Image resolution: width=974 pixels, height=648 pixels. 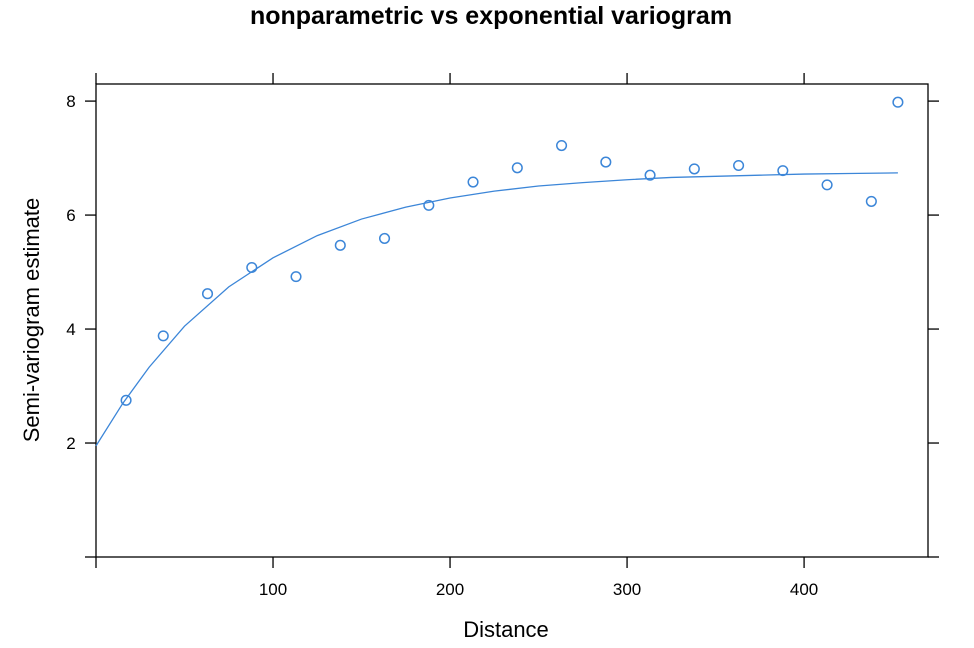 What do you see at coordinates (31, 320) in the screenshot?
I see `y-axis-label: Semi-variogram estimate` at bounding box center [31, 320].